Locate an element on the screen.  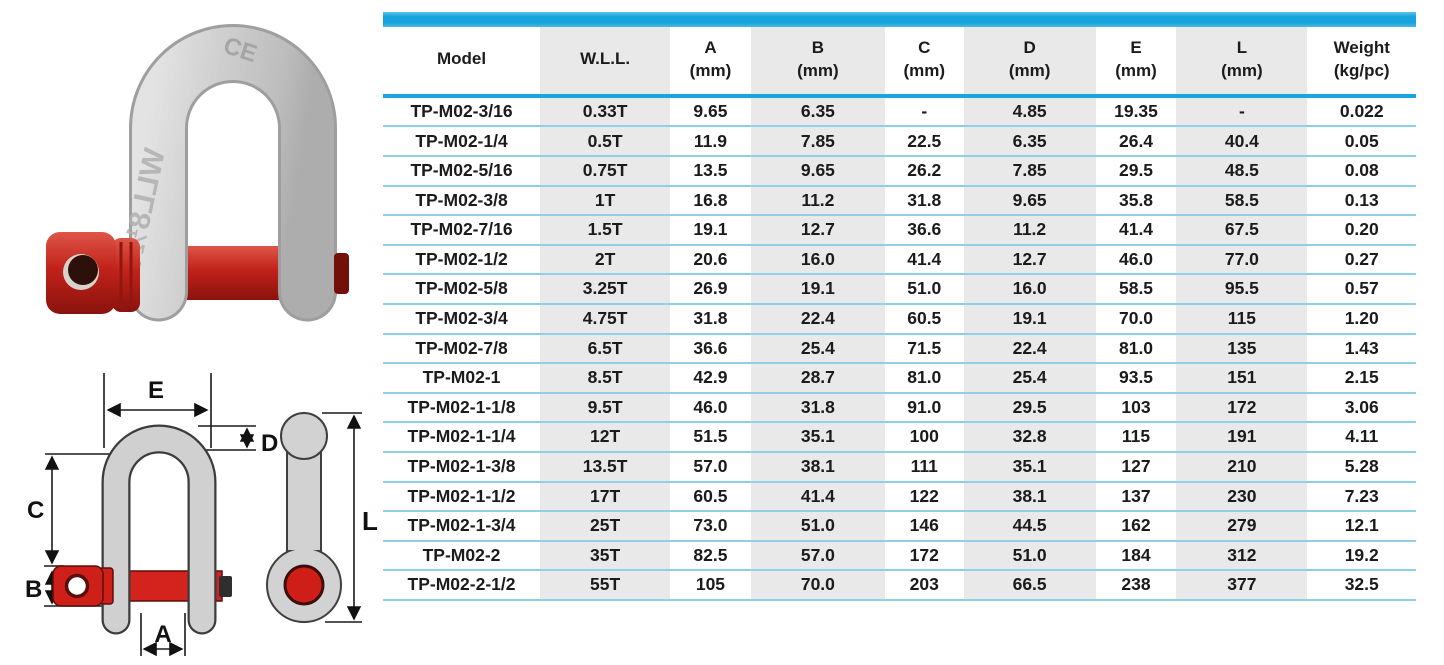
table-cell: TP-M02-1-1/4 is located at coordinates (462, 437).